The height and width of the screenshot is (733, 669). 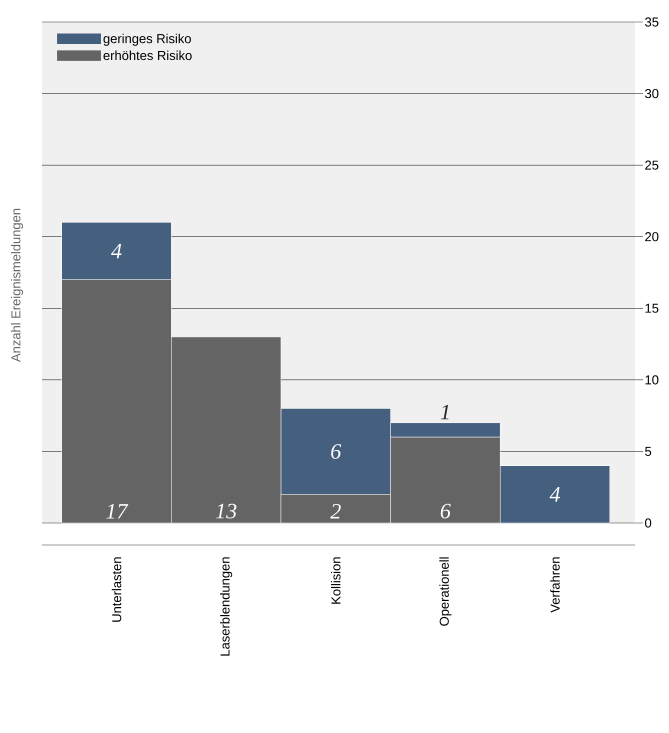 What do you see at coordinates (444, 412) in the screenshot?
I see `data-label: 1` at bounding box center [444, 412].